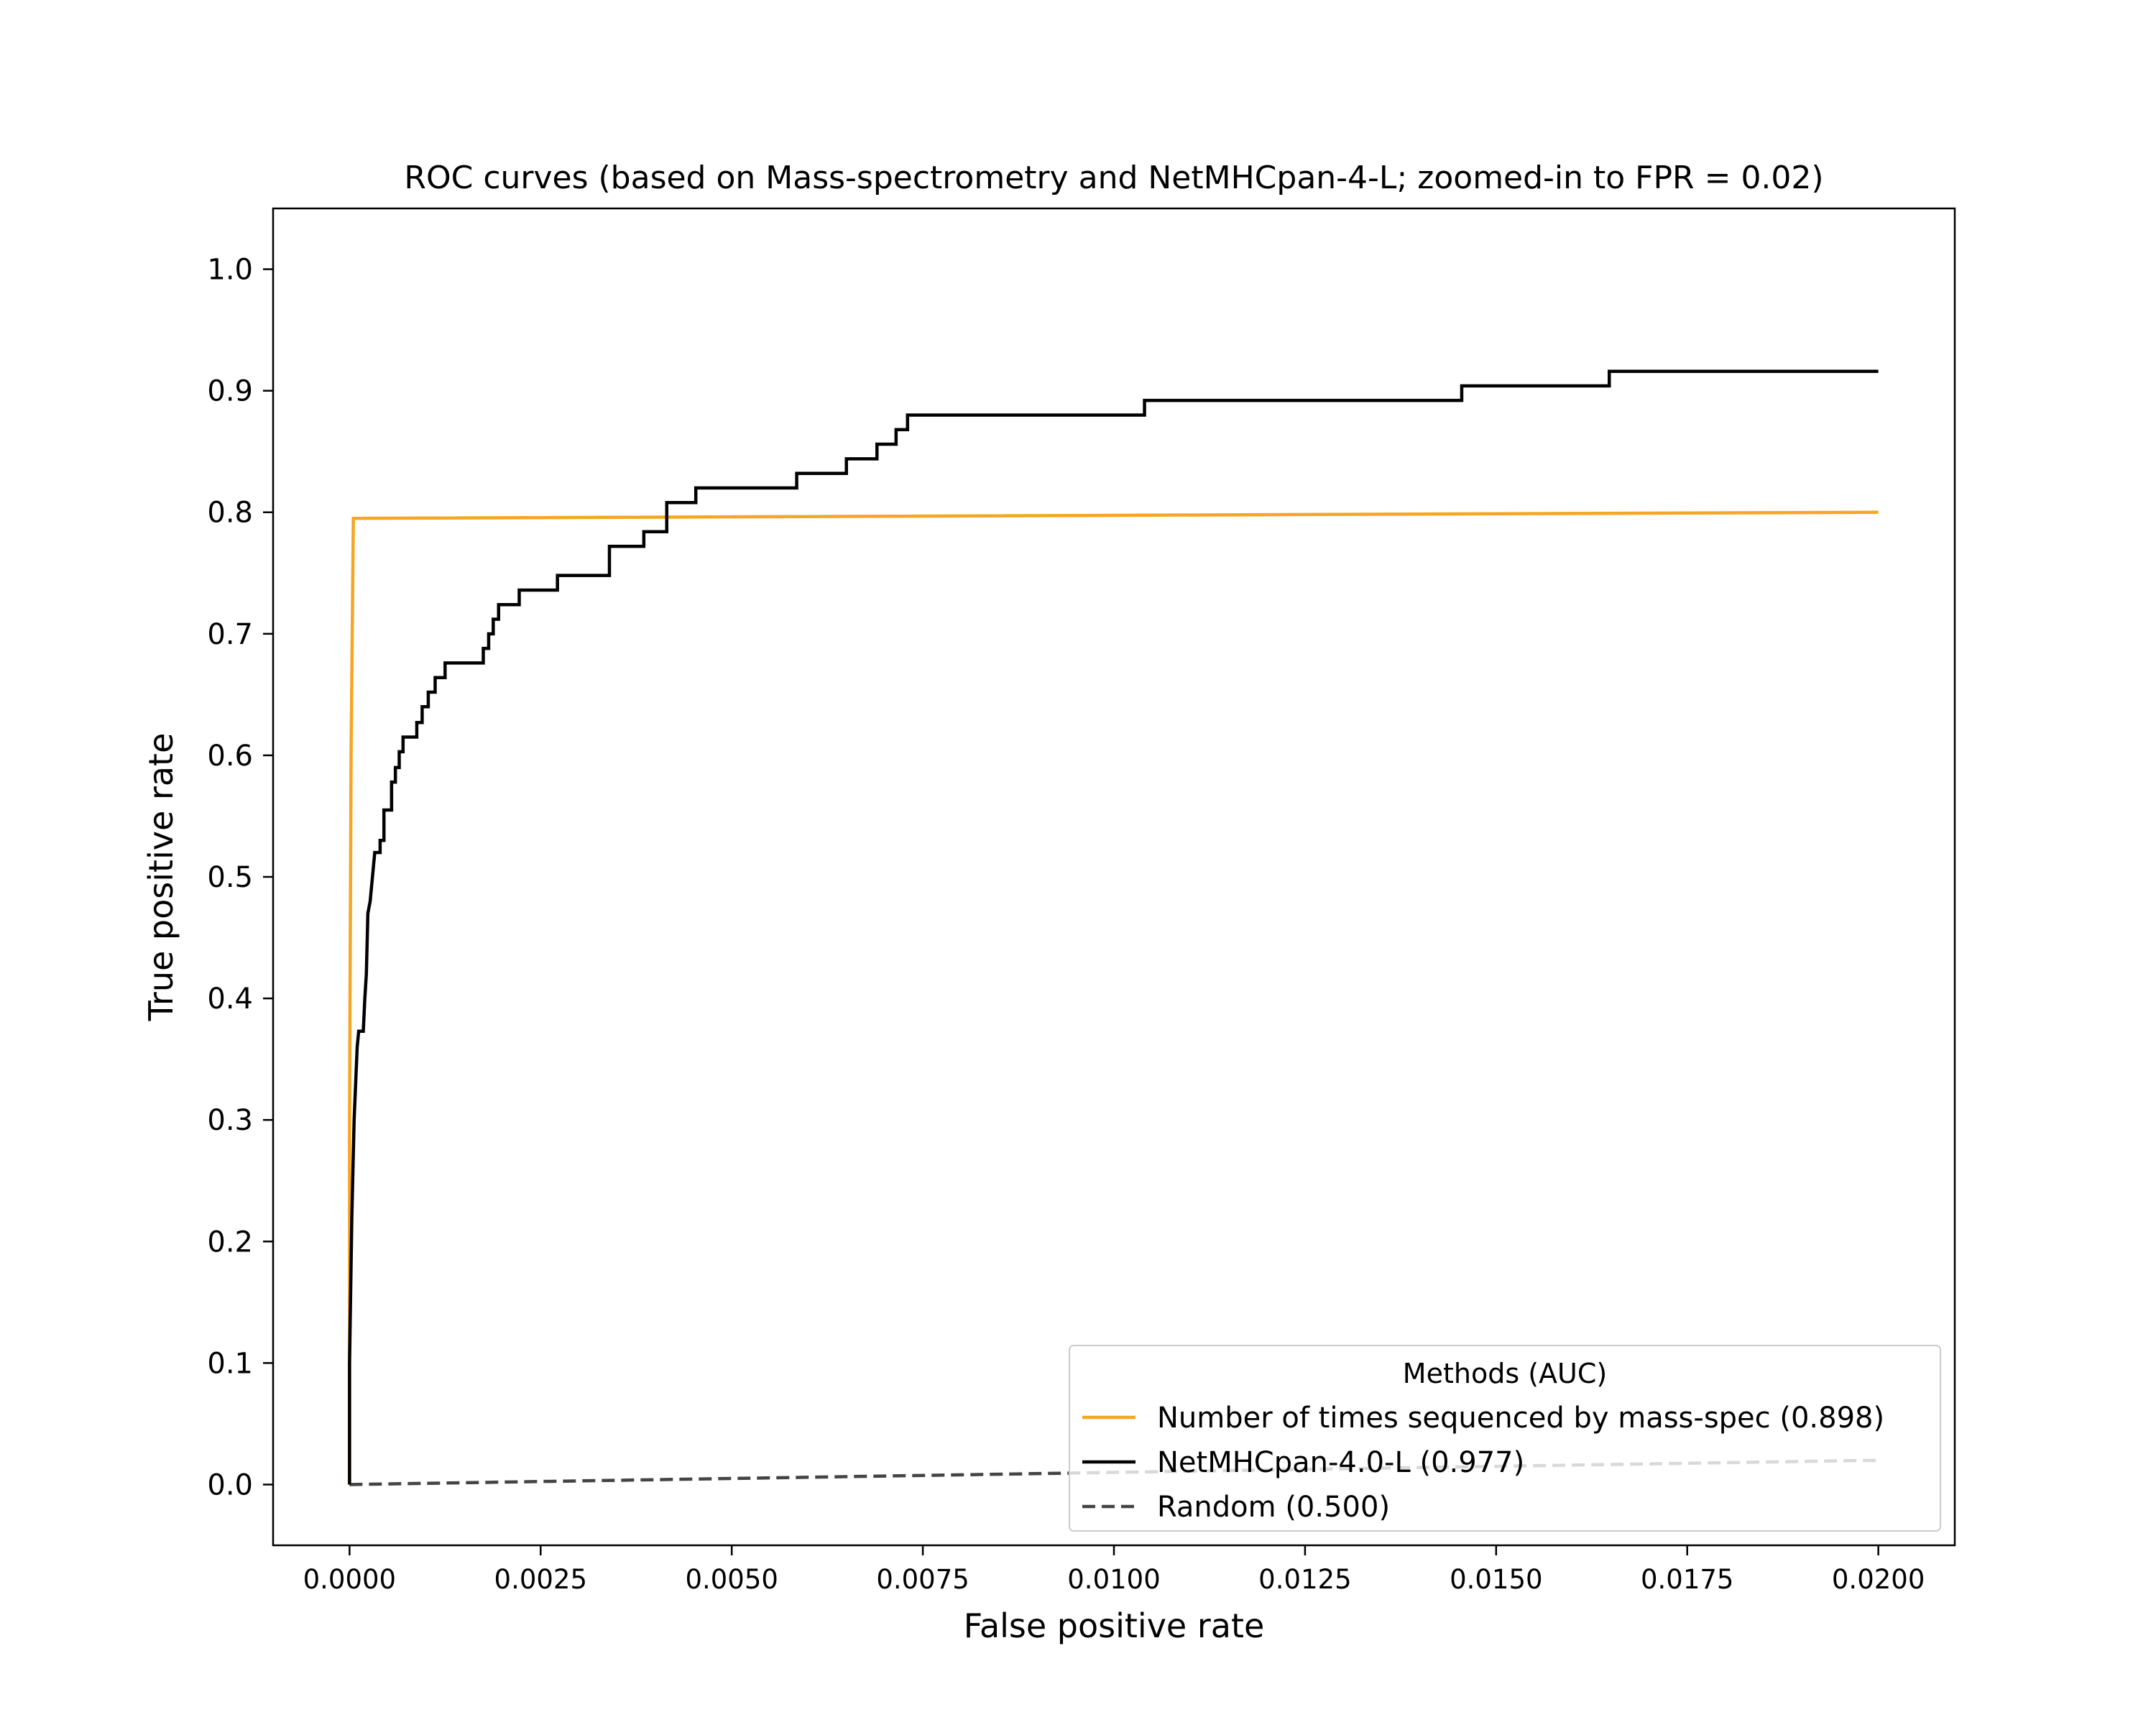  I want to click on y-tick-label: 0.3, so click(230, 1120).